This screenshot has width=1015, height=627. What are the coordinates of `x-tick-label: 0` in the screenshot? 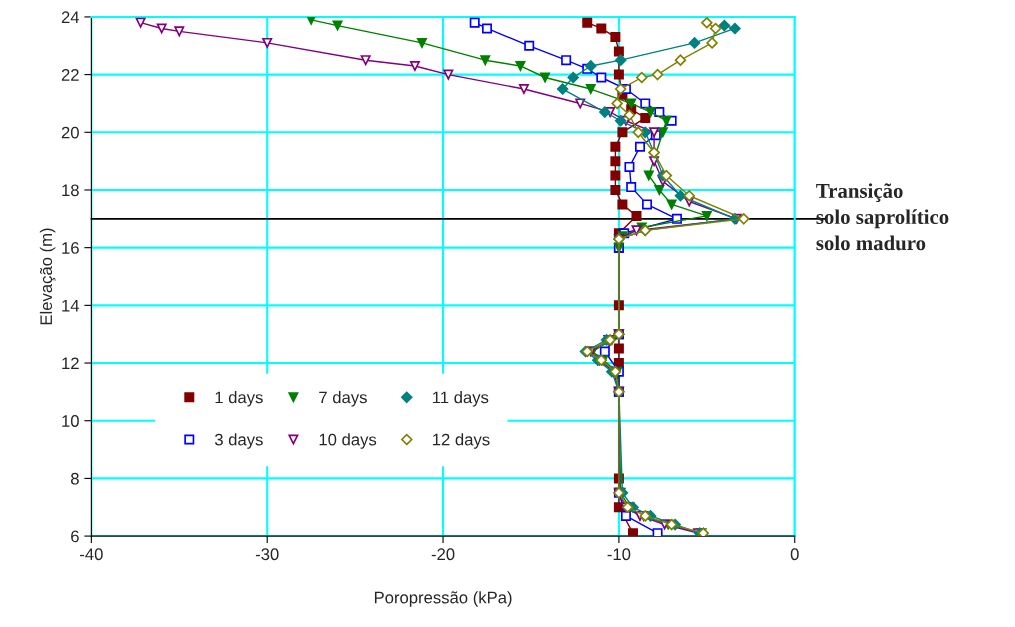 It's located at (794, 554).